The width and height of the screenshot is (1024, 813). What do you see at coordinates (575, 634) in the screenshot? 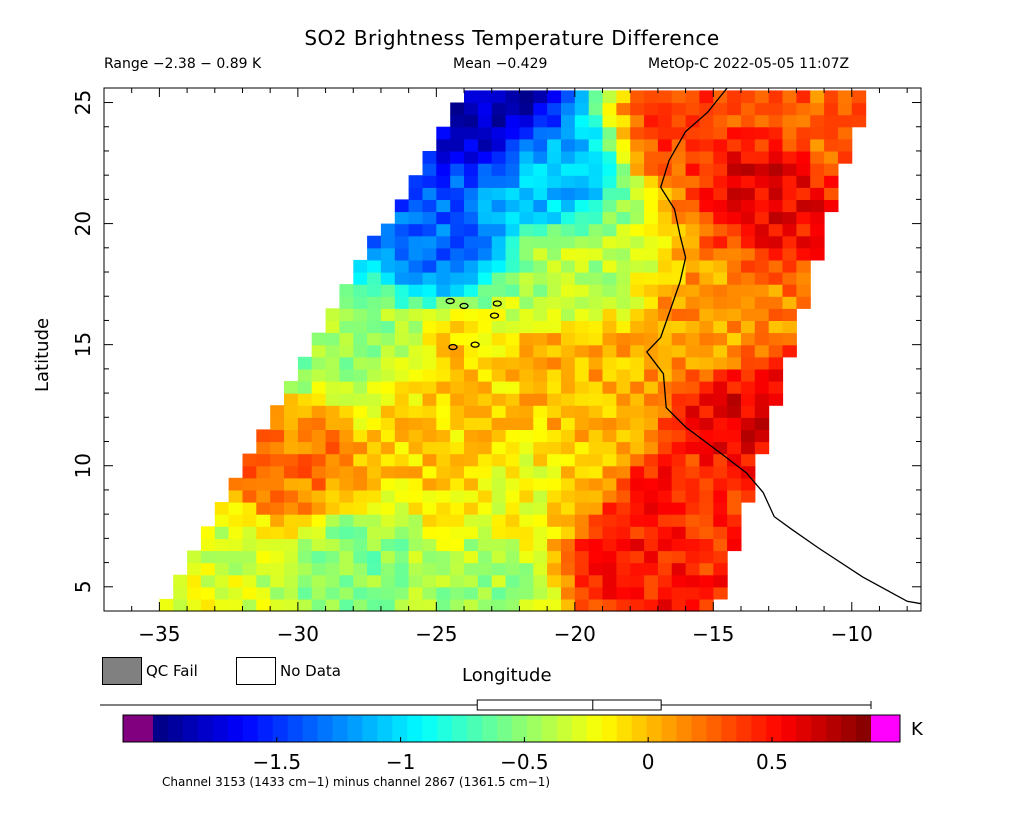
I see `x-tick-label: −20` at bounding box center [575, 634].